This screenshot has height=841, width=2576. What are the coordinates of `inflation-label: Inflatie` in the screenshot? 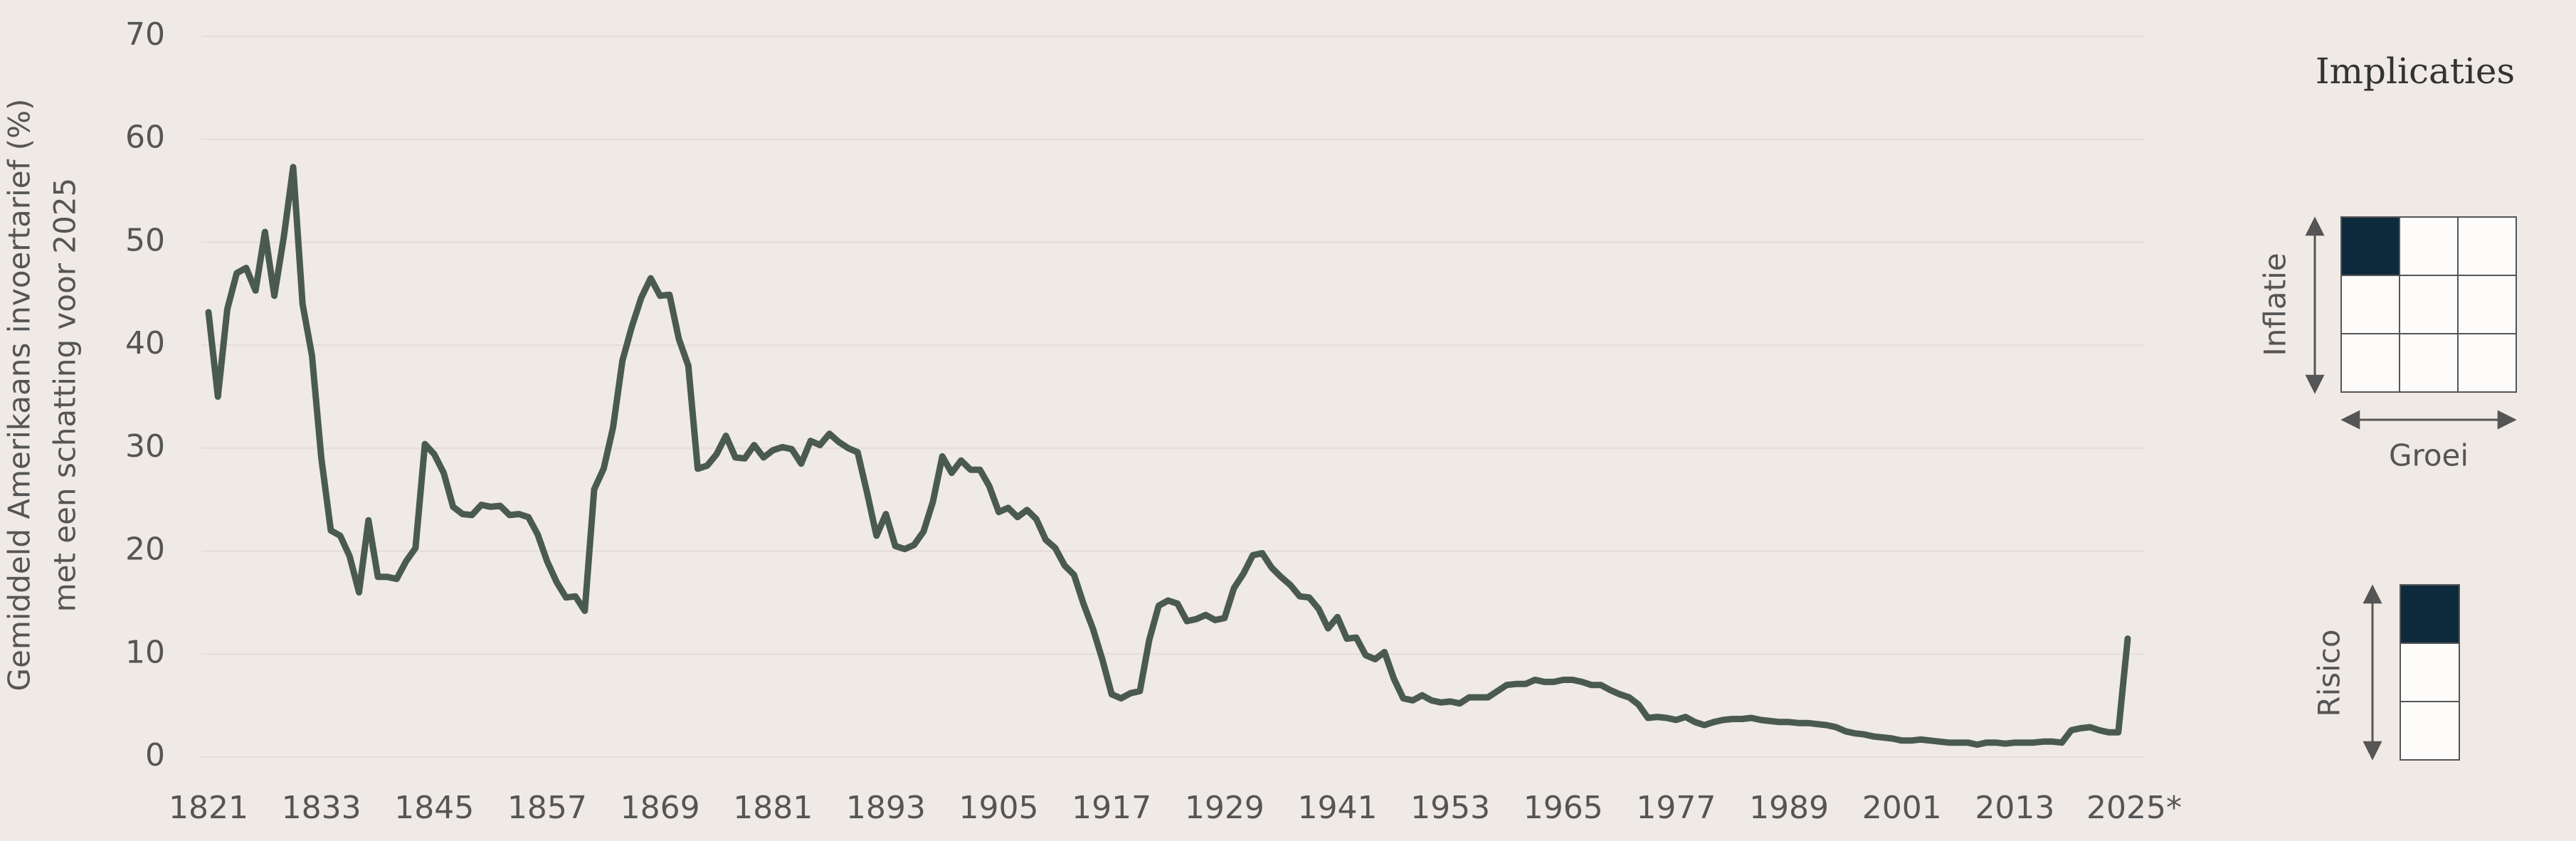 It's located at (2275, 305).